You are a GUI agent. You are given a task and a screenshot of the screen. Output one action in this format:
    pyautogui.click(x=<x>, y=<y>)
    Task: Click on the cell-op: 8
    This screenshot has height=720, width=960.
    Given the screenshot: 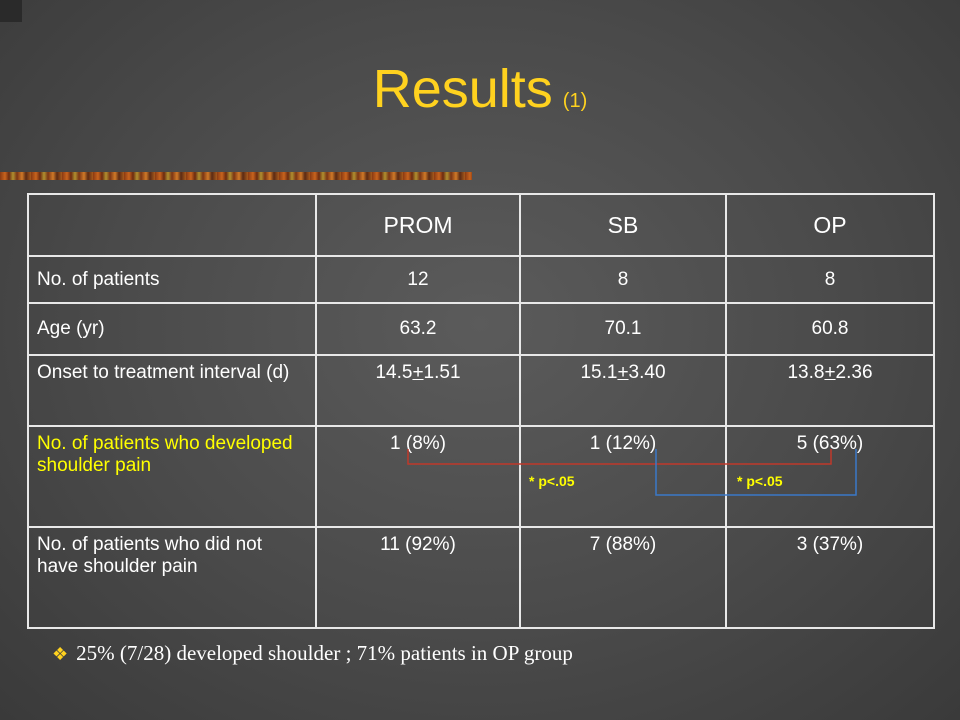 What is the action you would take?
    pyautogui.click(x=830, y=279)
    